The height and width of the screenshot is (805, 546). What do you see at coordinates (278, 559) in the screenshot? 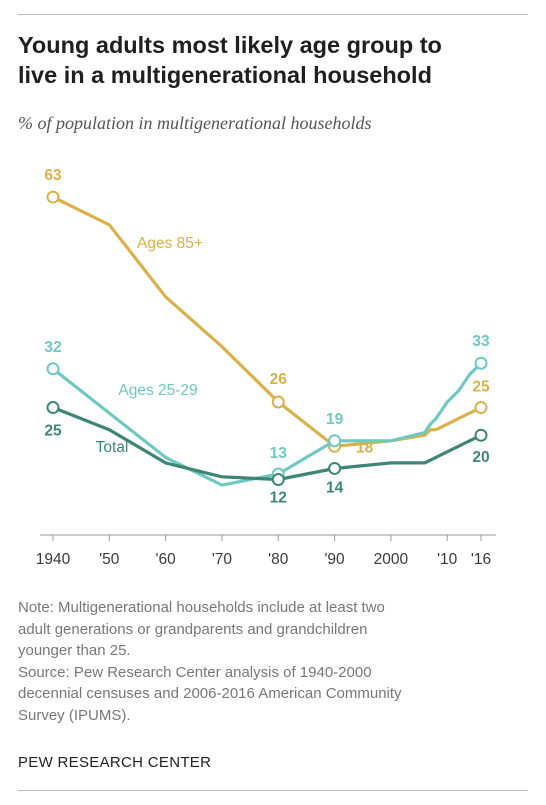
I see `x-tick-label: '80` at bounding box center [278, 559].